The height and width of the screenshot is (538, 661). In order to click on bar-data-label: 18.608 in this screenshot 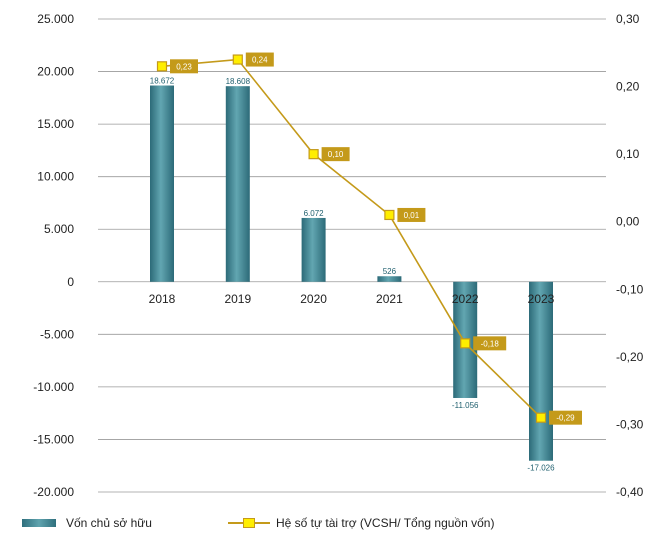, I will do `click(238, 81)`.